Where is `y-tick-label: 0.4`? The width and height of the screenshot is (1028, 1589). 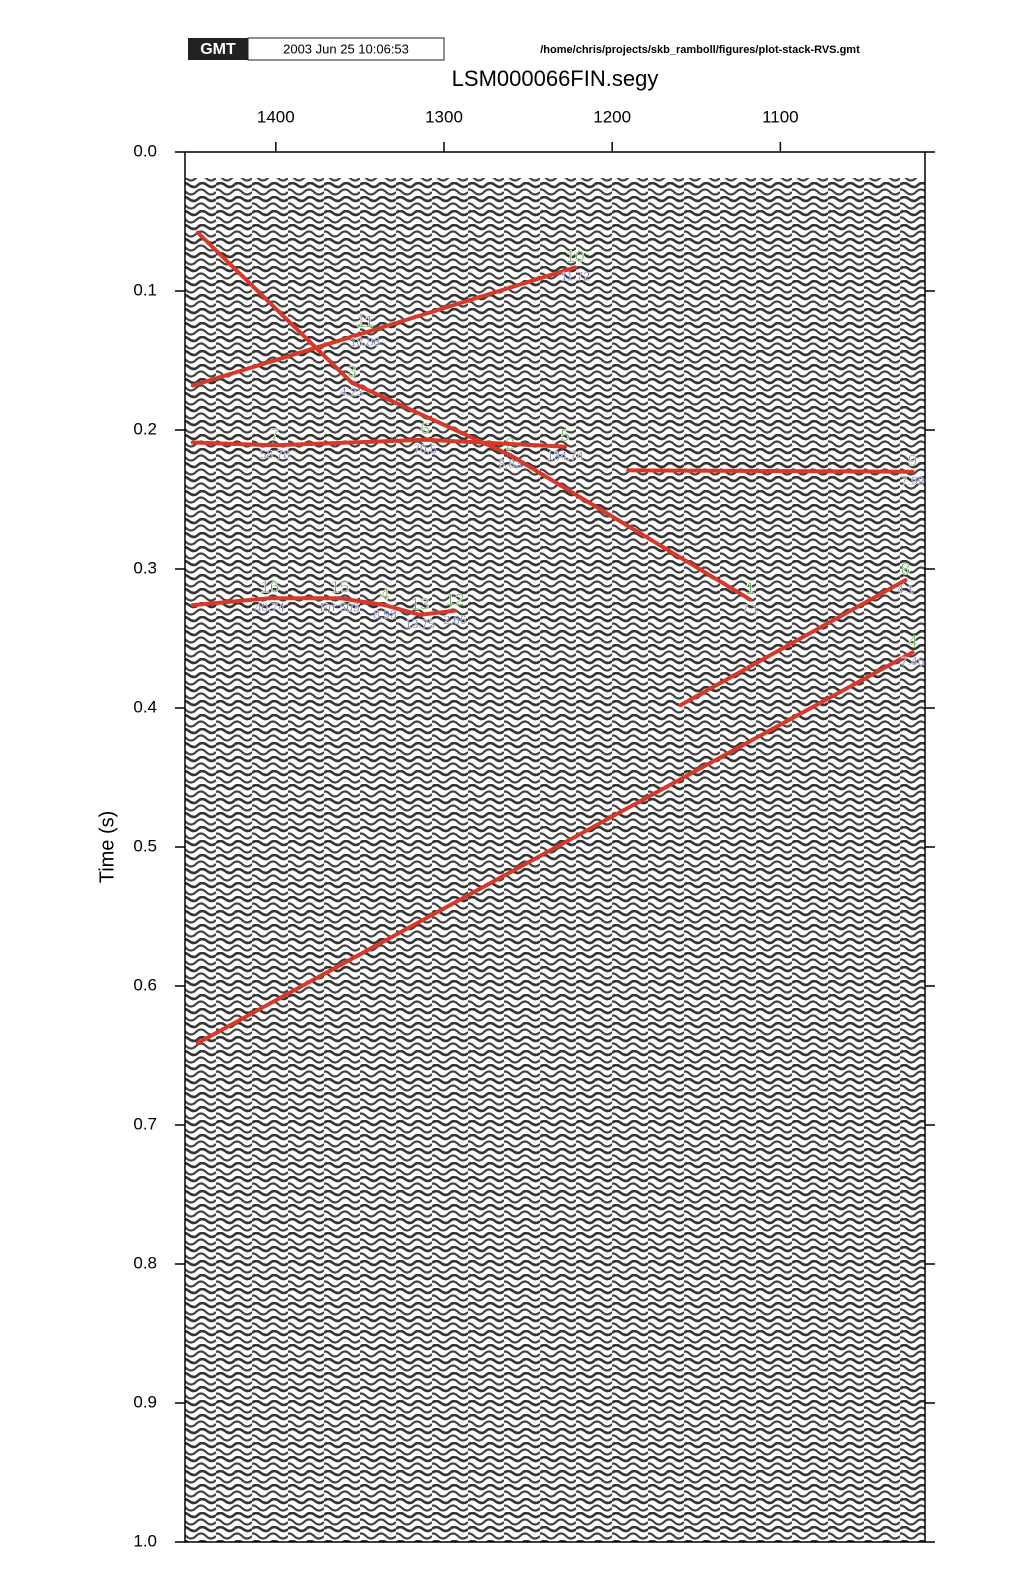
y-tick-label: 0.4 is located at coordinates (145, 706).